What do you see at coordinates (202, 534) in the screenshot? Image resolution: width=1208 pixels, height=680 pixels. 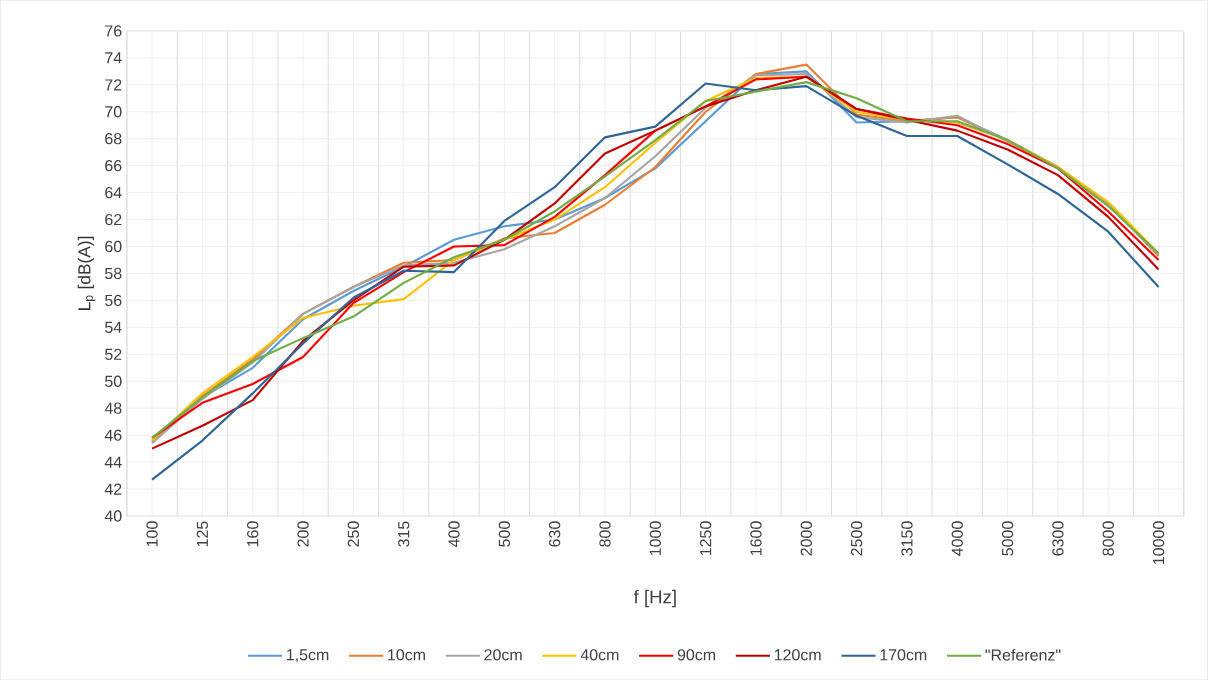 I see `x-tick-label: 125` at bounding box center [202, 534].